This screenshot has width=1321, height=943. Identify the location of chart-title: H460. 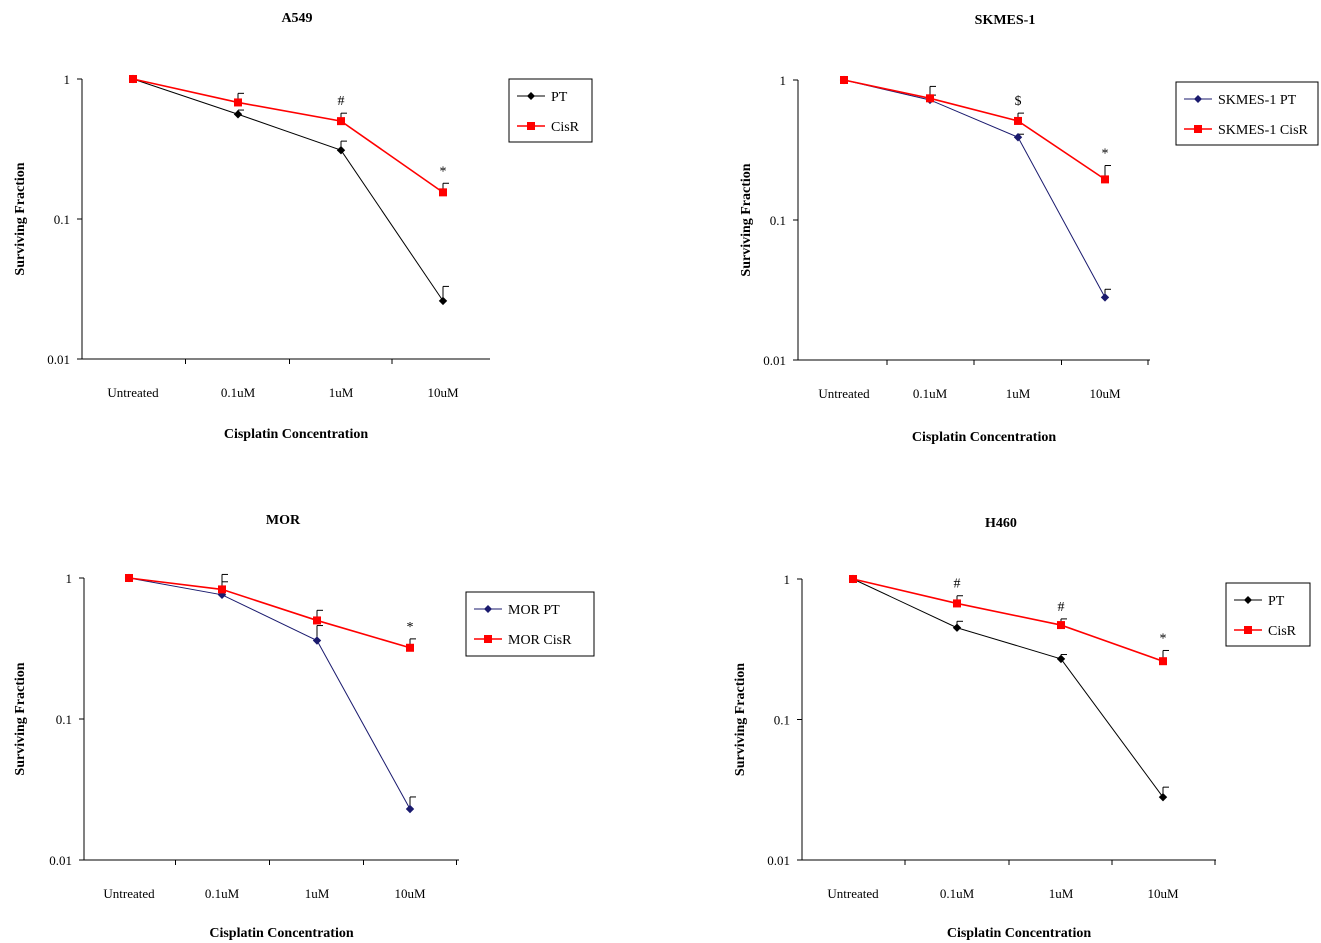
(1001, 523).